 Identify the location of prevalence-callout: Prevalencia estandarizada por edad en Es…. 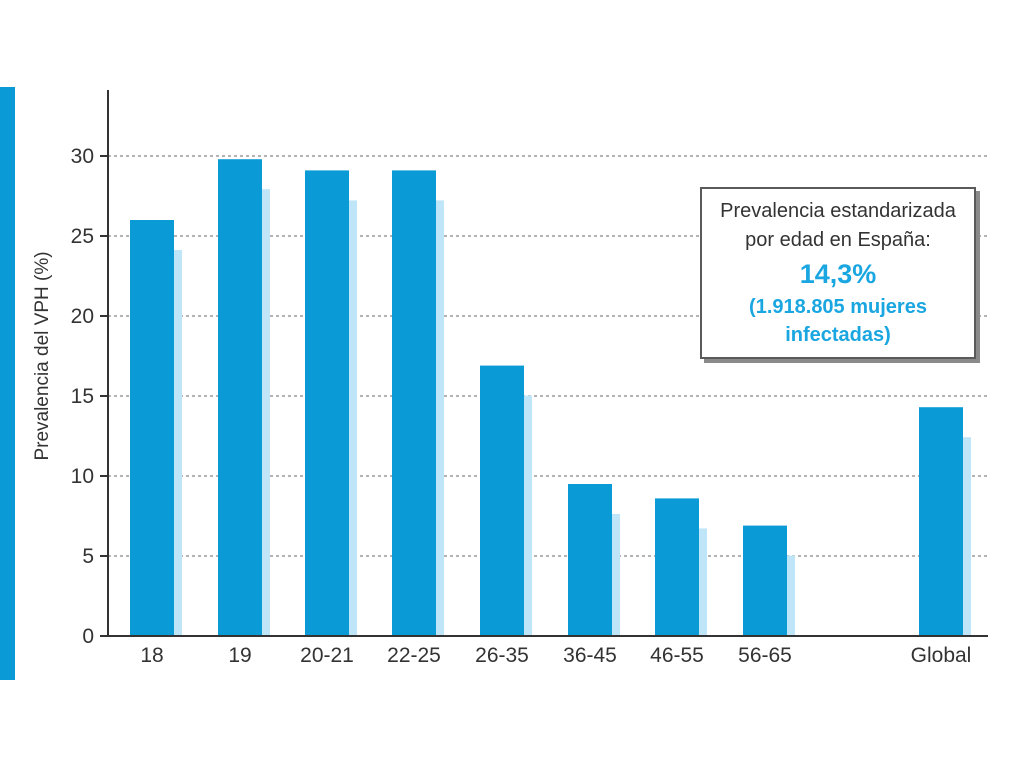
(838, 273).